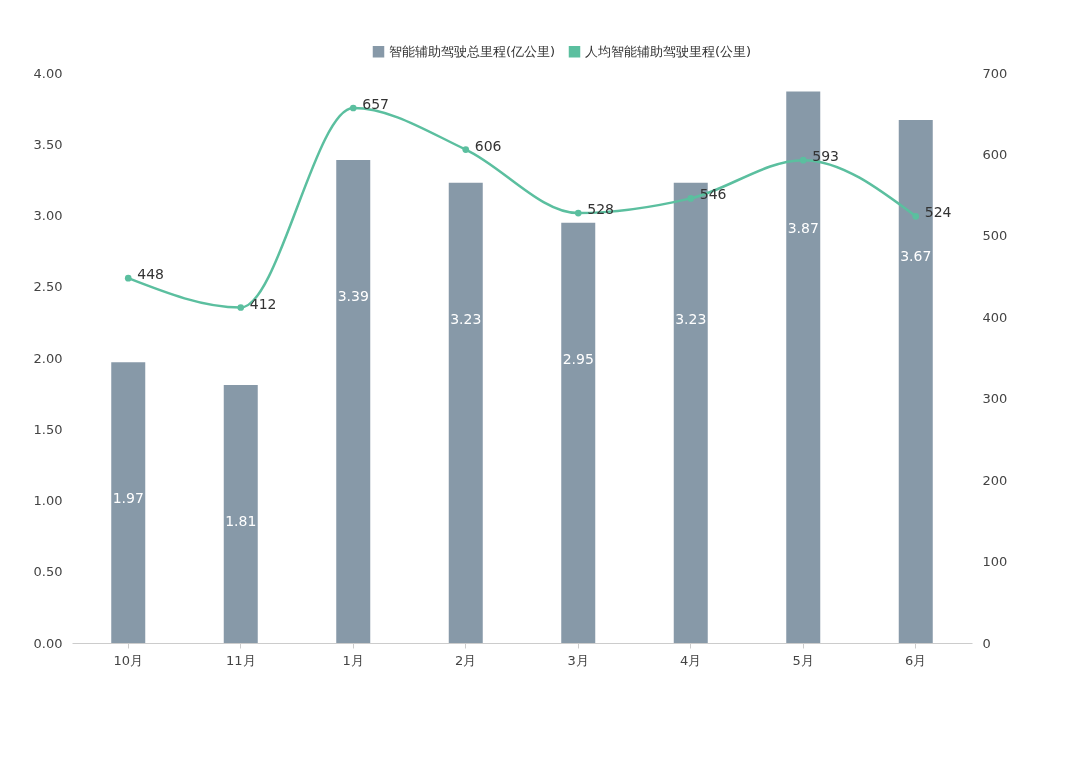 The height and width of the screenshot is (770, 1069). Describe the element at coordinates (150, 274) in the screenshot. I see `data-label: 448` at that location.